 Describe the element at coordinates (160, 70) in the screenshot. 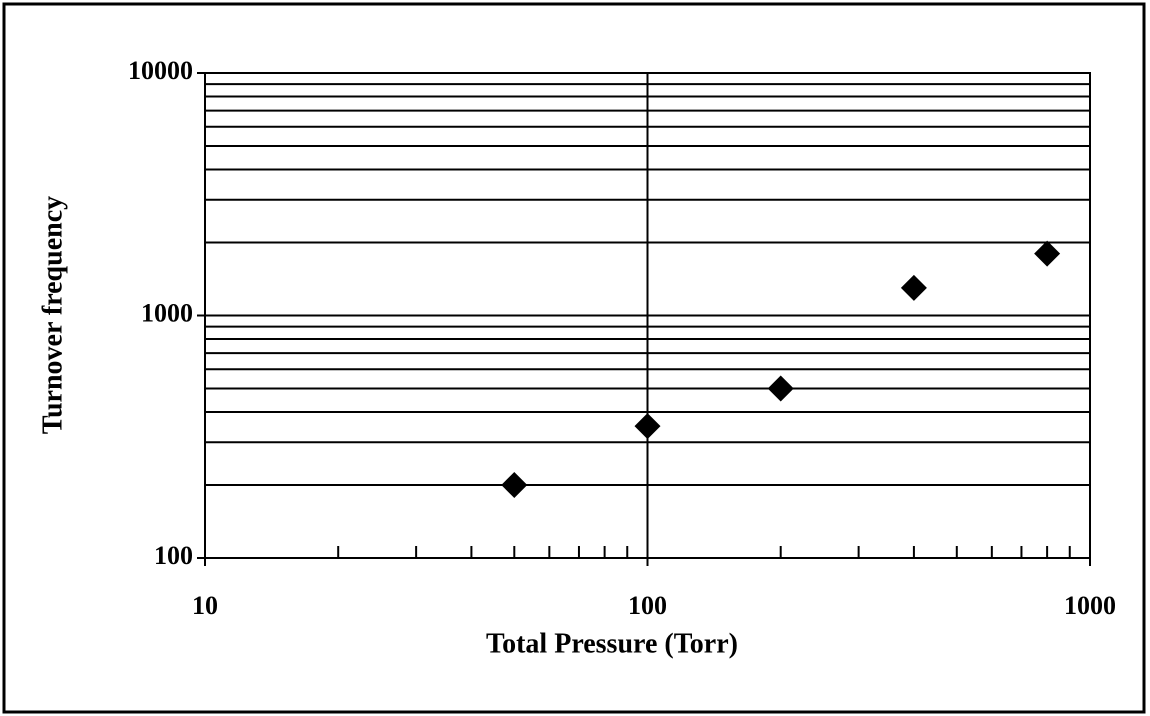

I see `y-tick-label: 10000` at that location.